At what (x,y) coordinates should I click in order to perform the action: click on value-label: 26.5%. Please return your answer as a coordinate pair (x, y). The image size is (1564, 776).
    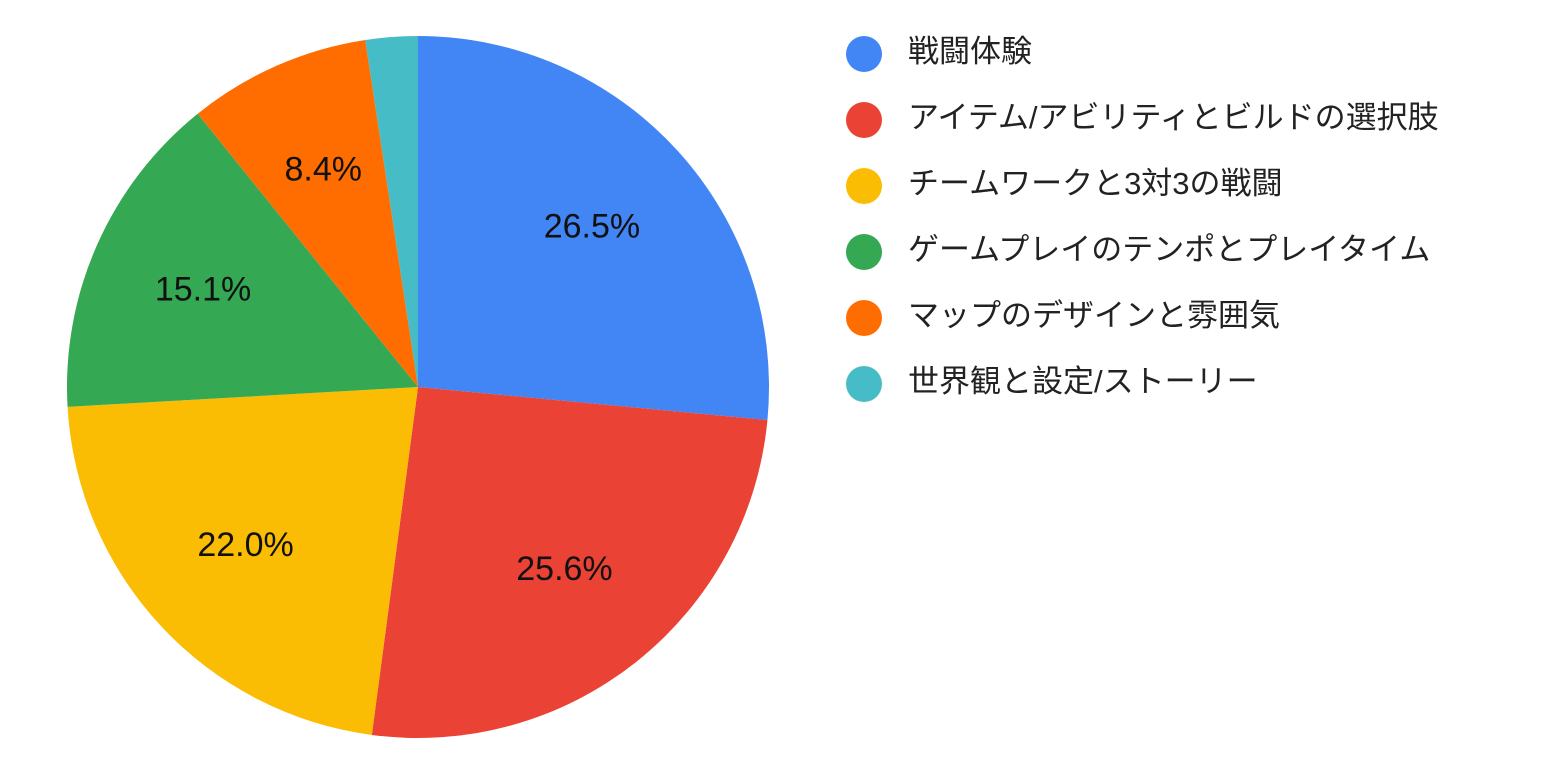
    Looking at the image, I should click on (592, 227).